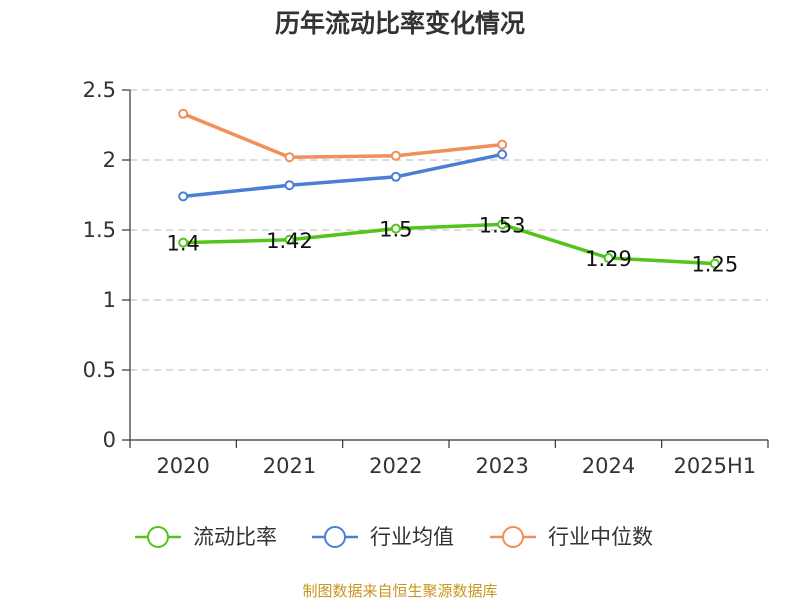 The height and width of the screenshot is (600, 800). What do you see at coordinates (99, 370) in the screenshot?
I see `y-tick-label: 0.5` at bounding box center [99, 370].